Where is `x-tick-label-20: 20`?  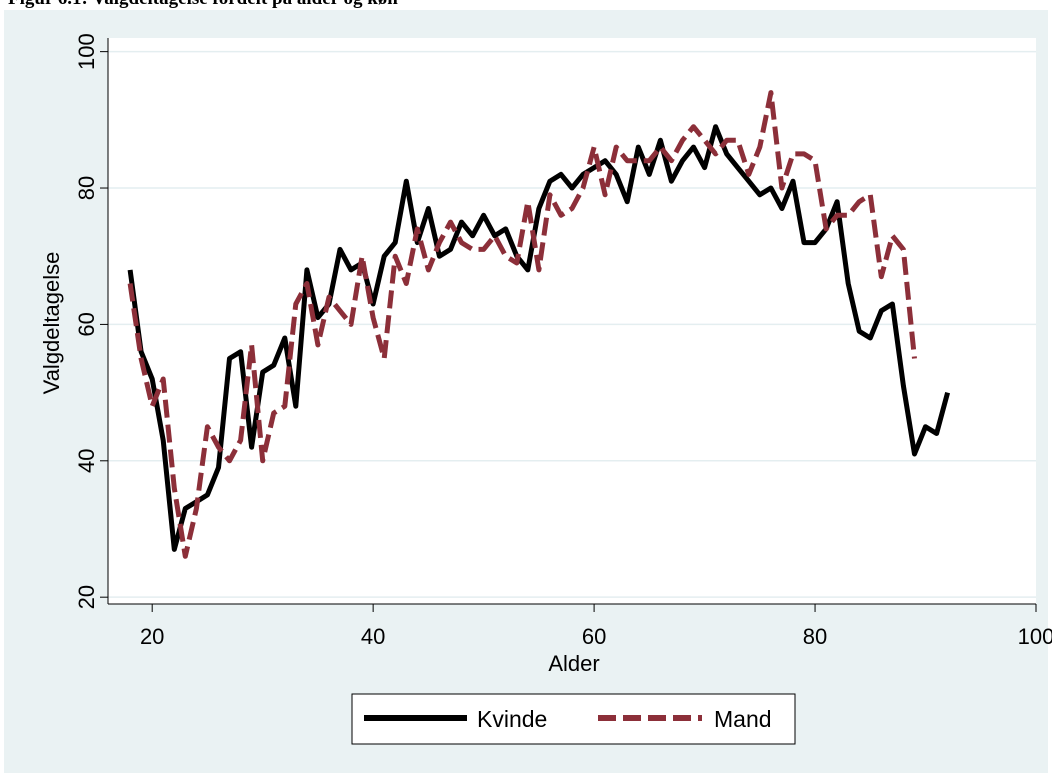 x-tick-label-20: 20 is located at coordinates (152, 636).